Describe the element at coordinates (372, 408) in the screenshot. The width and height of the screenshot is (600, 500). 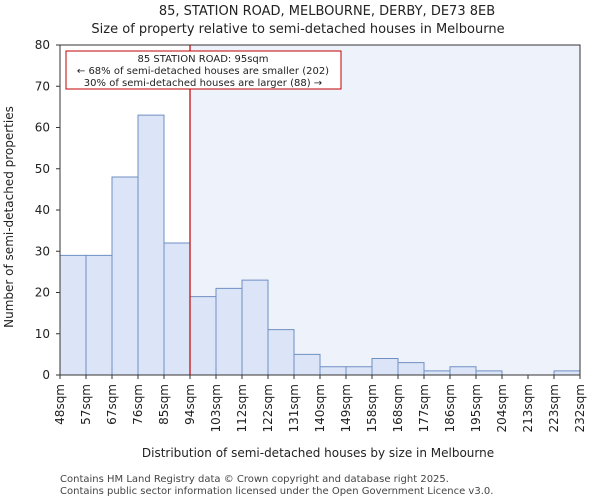
I see `x-tick-label-12: 158sqm` at that location.